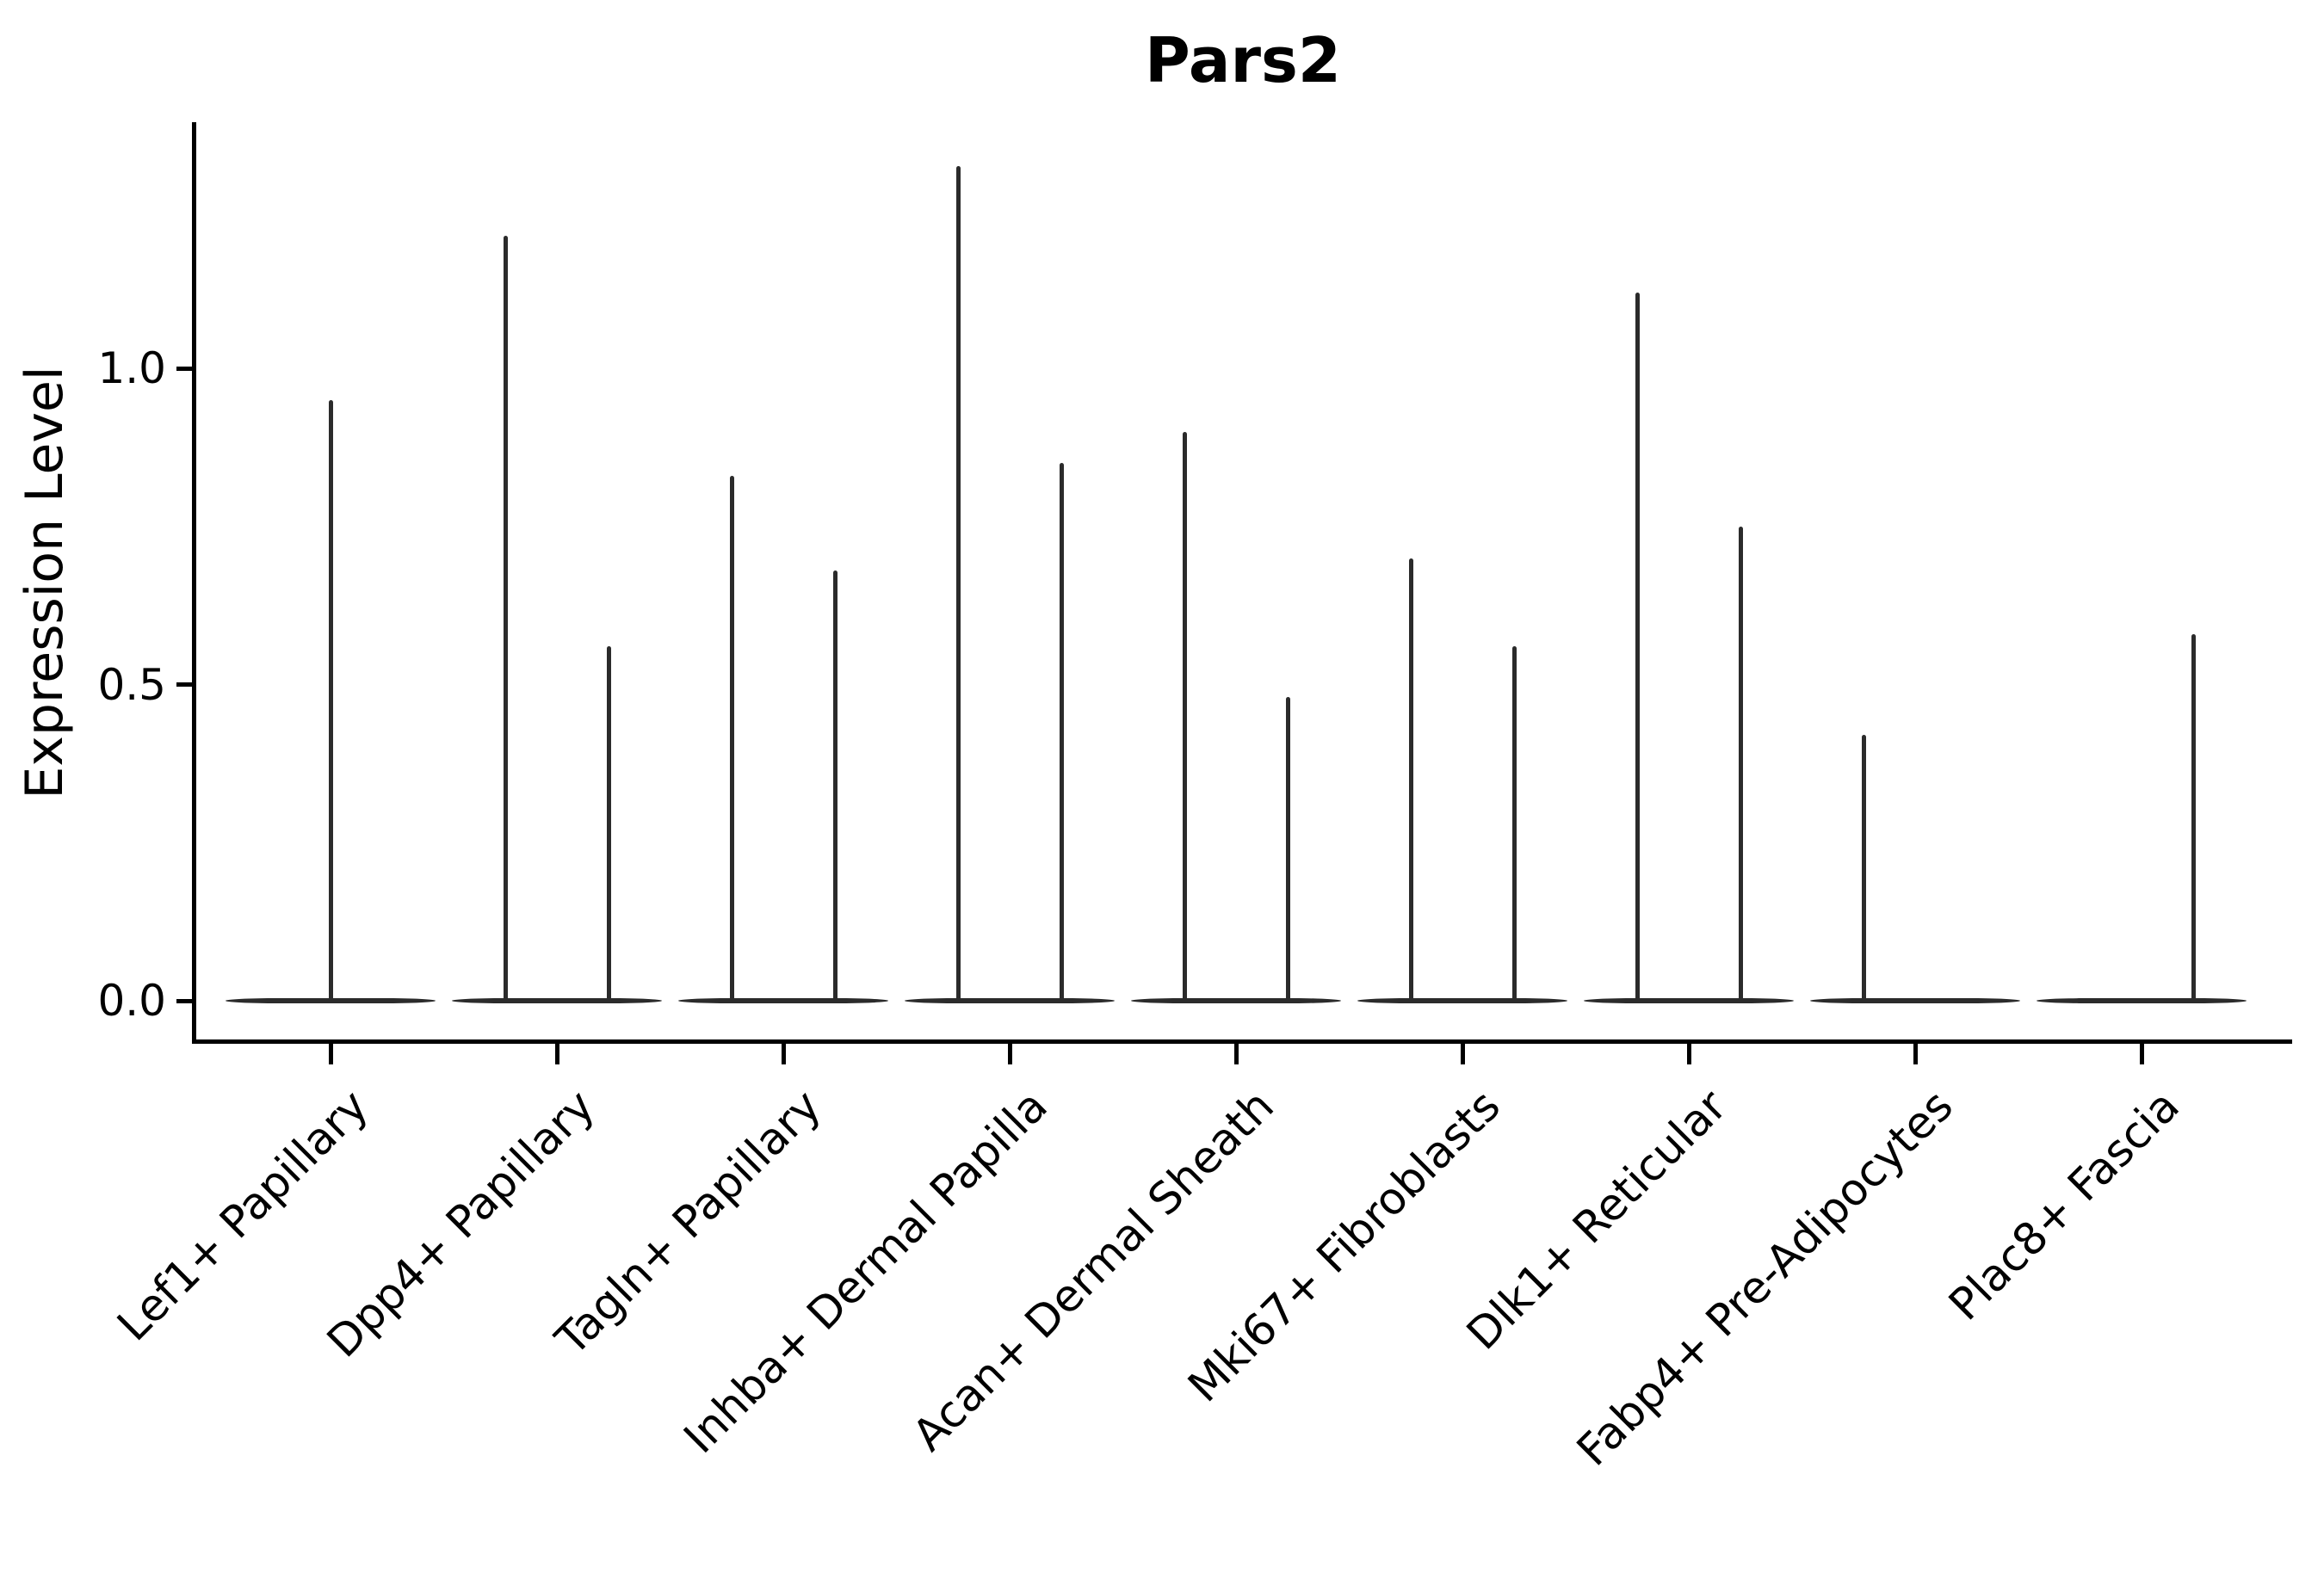 This screenshot has height=1579, width=2324. What do you see at coordinates (45, 582) in the screenshot?
I see `y-axis-label: Expression Level` at bounding box center [45, 582].